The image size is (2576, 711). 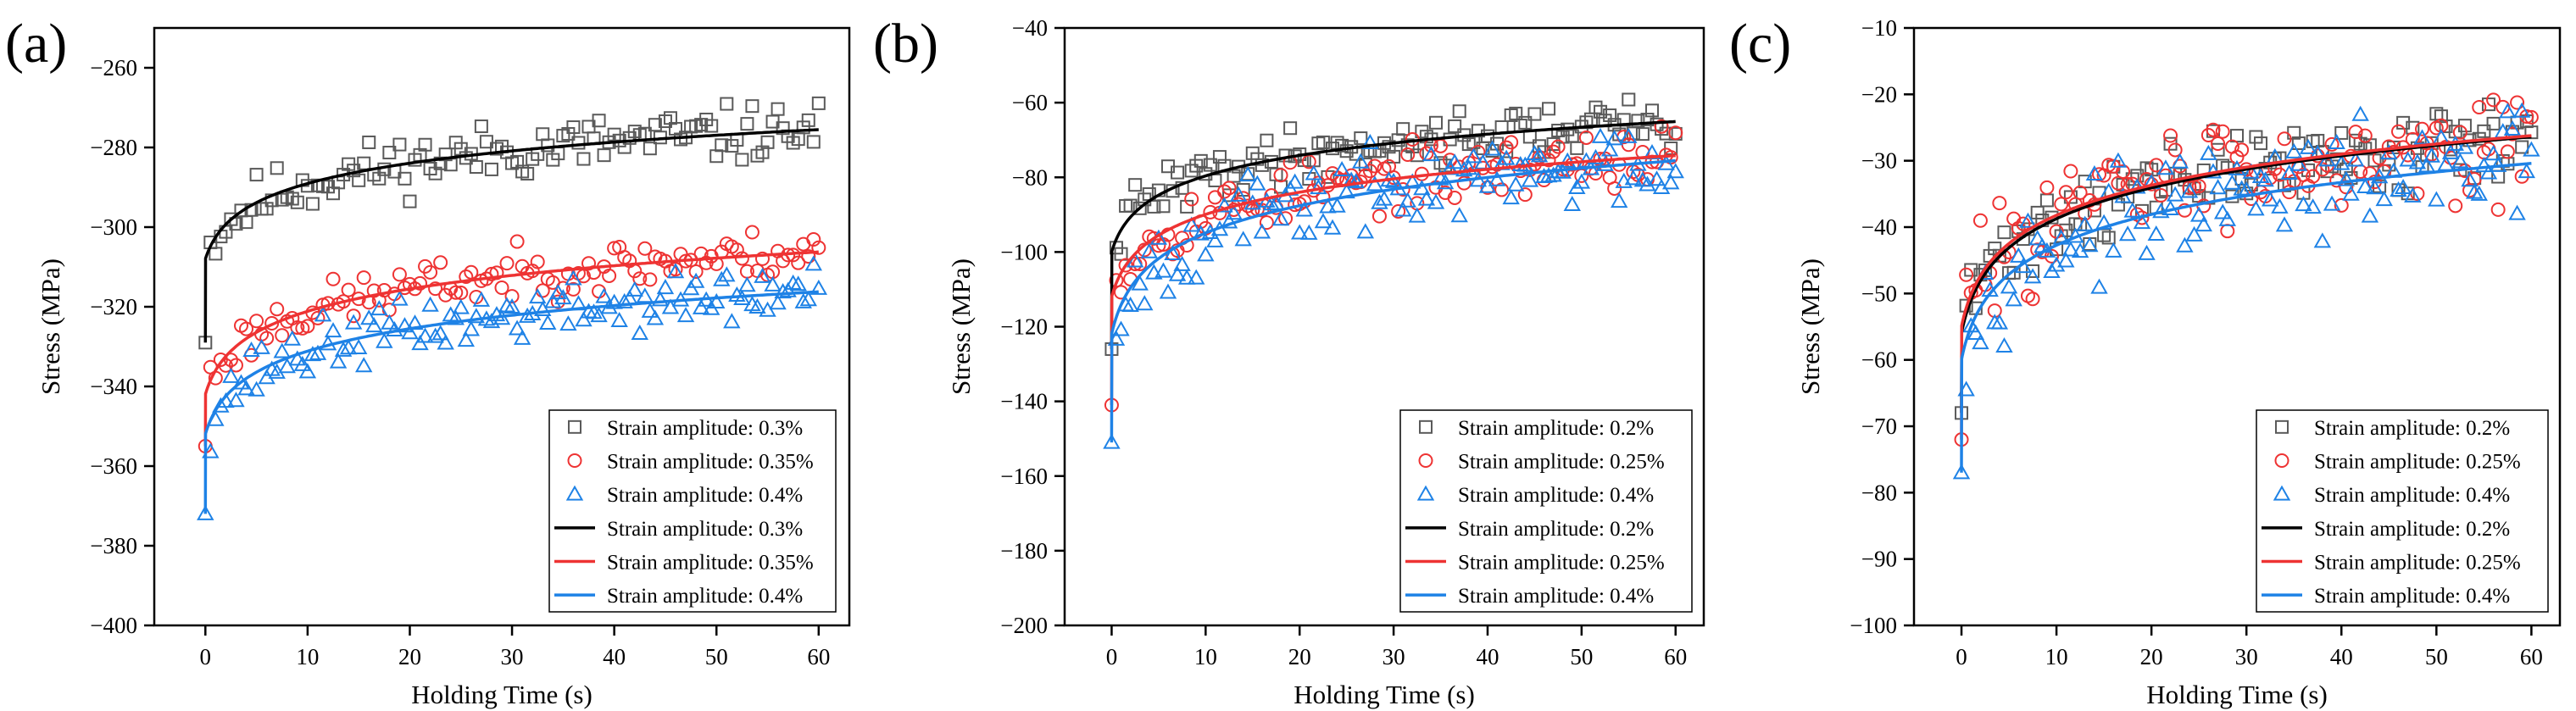 I want to click on x-axis-label: Holding Time (s), so click(x=502, y=694).